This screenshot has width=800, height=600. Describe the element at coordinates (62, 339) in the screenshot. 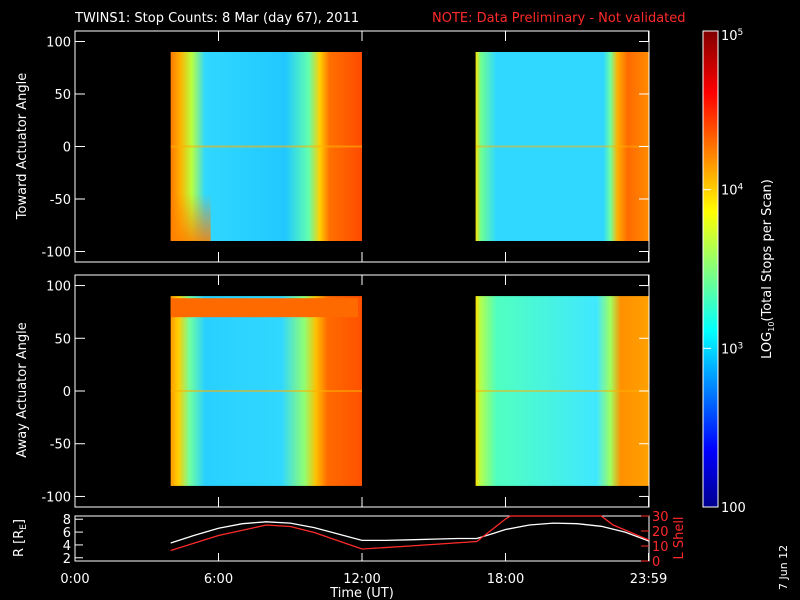

I see `away-y-tick-label: 50` at that location.